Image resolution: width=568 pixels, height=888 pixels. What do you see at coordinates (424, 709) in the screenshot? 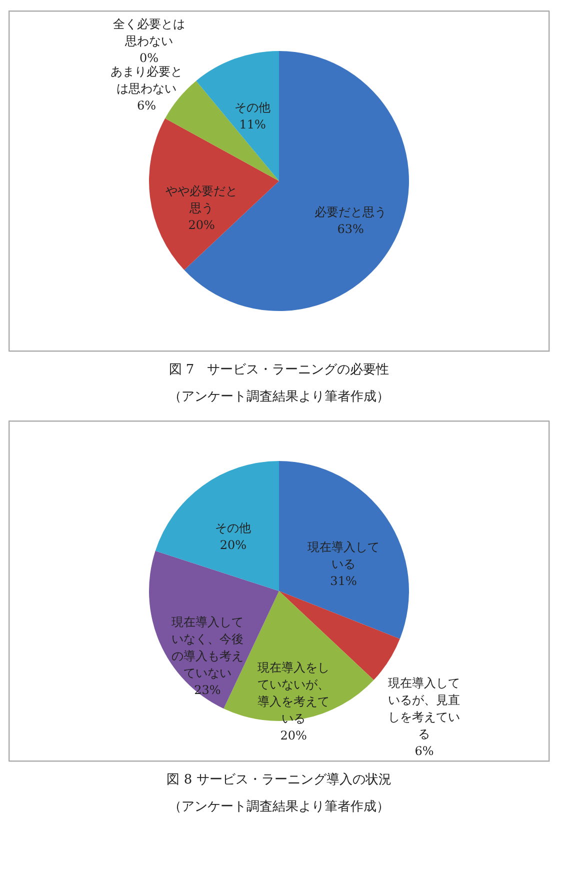
I see `slice-label: 現在導入しているが、見直しを考えている` at bounding box center [424, 709].